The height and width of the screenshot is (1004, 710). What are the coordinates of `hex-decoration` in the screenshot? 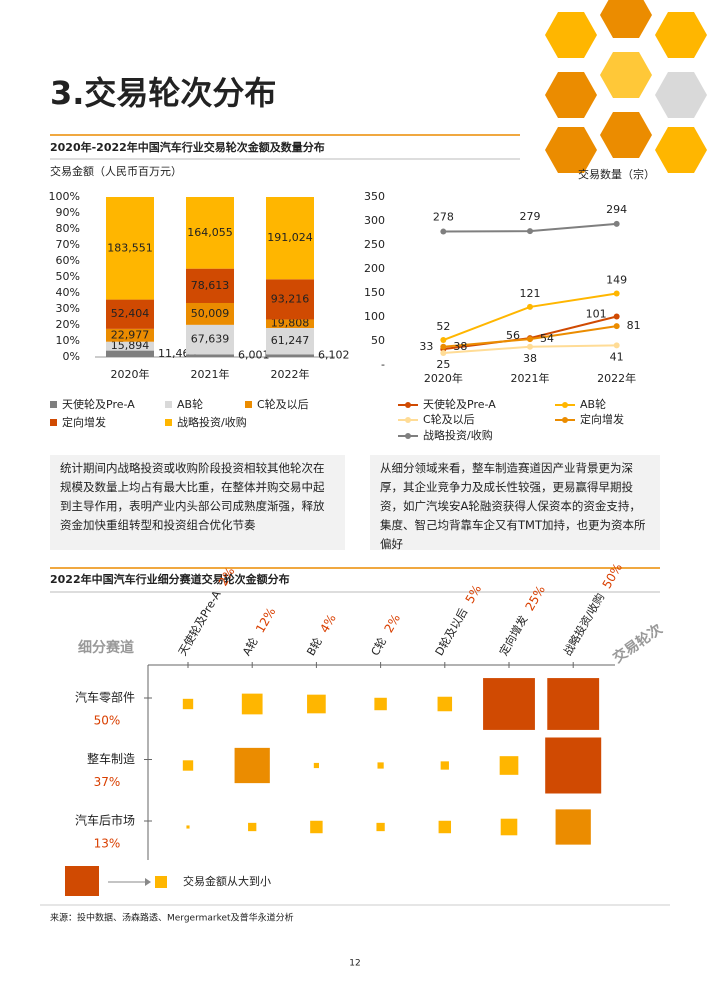 It's located at (626, 86).